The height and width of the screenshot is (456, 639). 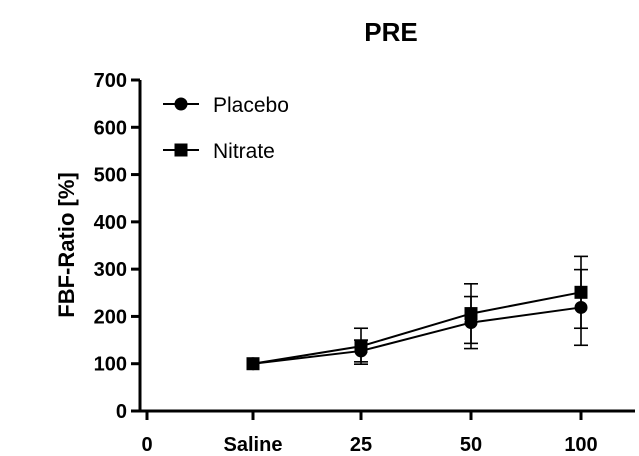 What do you see at coordinates (361, 445) in the screenshot?
I see `x-tick-label: 25` at bounding box center [361, 445].